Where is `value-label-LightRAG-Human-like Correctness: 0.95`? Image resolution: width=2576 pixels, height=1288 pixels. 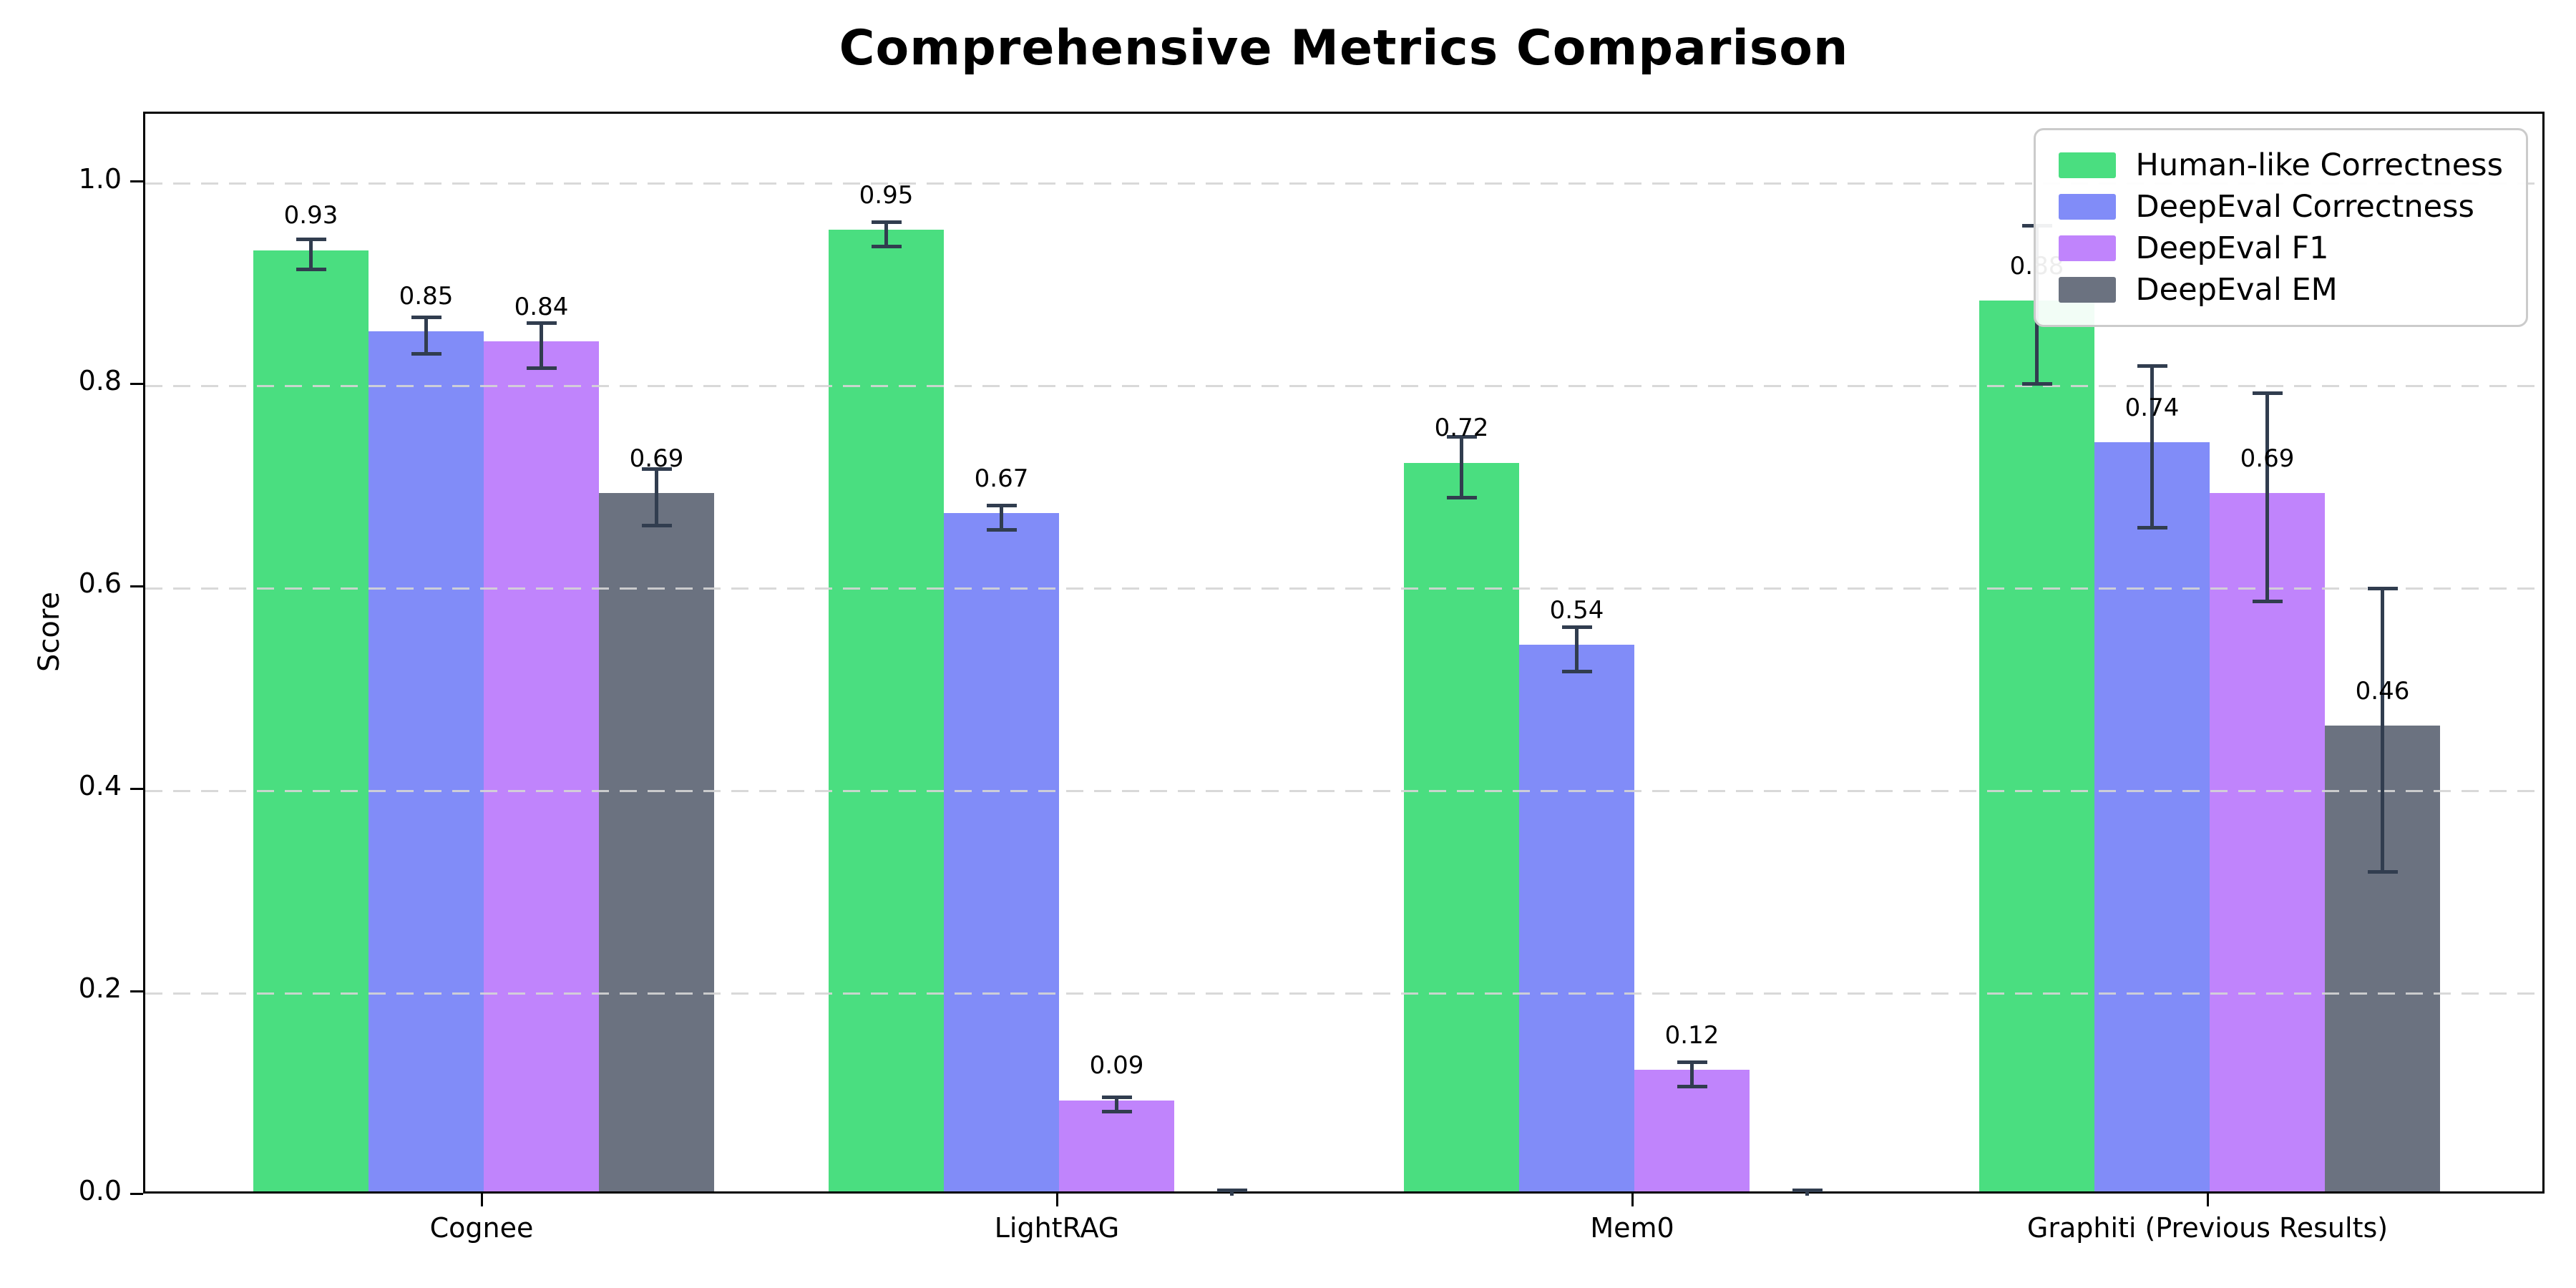
value-label-LightRAG-Human-like Correctness: 0.95 is located at coordinates (886, 195).